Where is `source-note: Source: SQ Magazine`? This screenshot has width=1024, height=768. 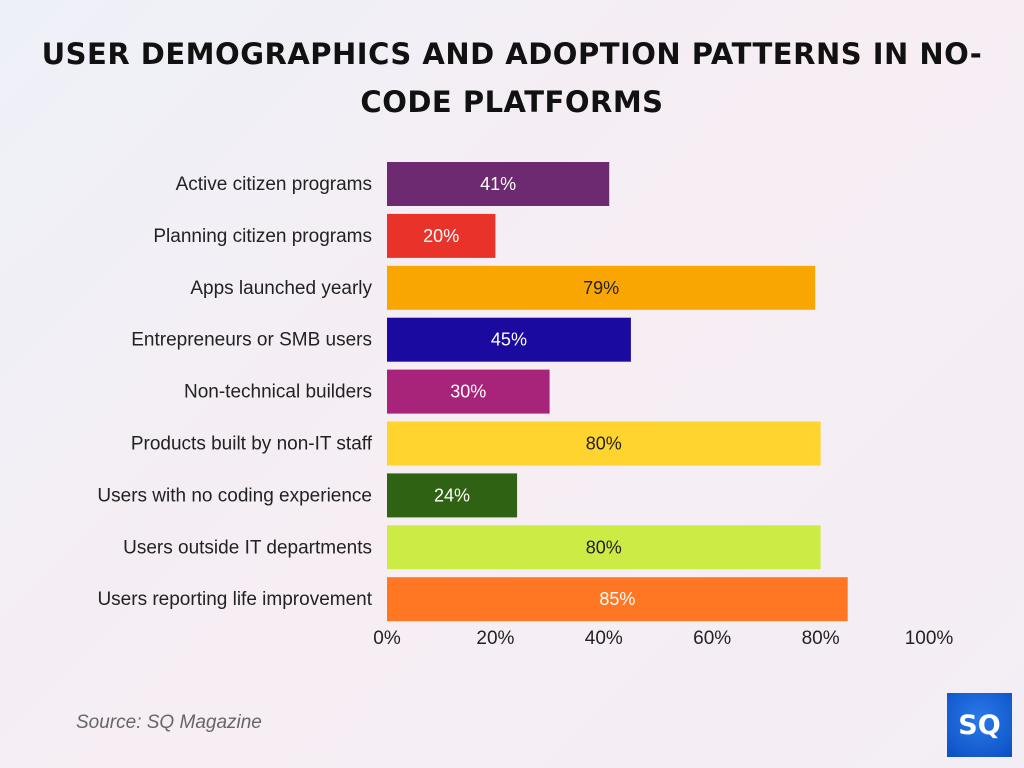
source-note: Source: SQ Magazine is located at coordinates (169, 722).